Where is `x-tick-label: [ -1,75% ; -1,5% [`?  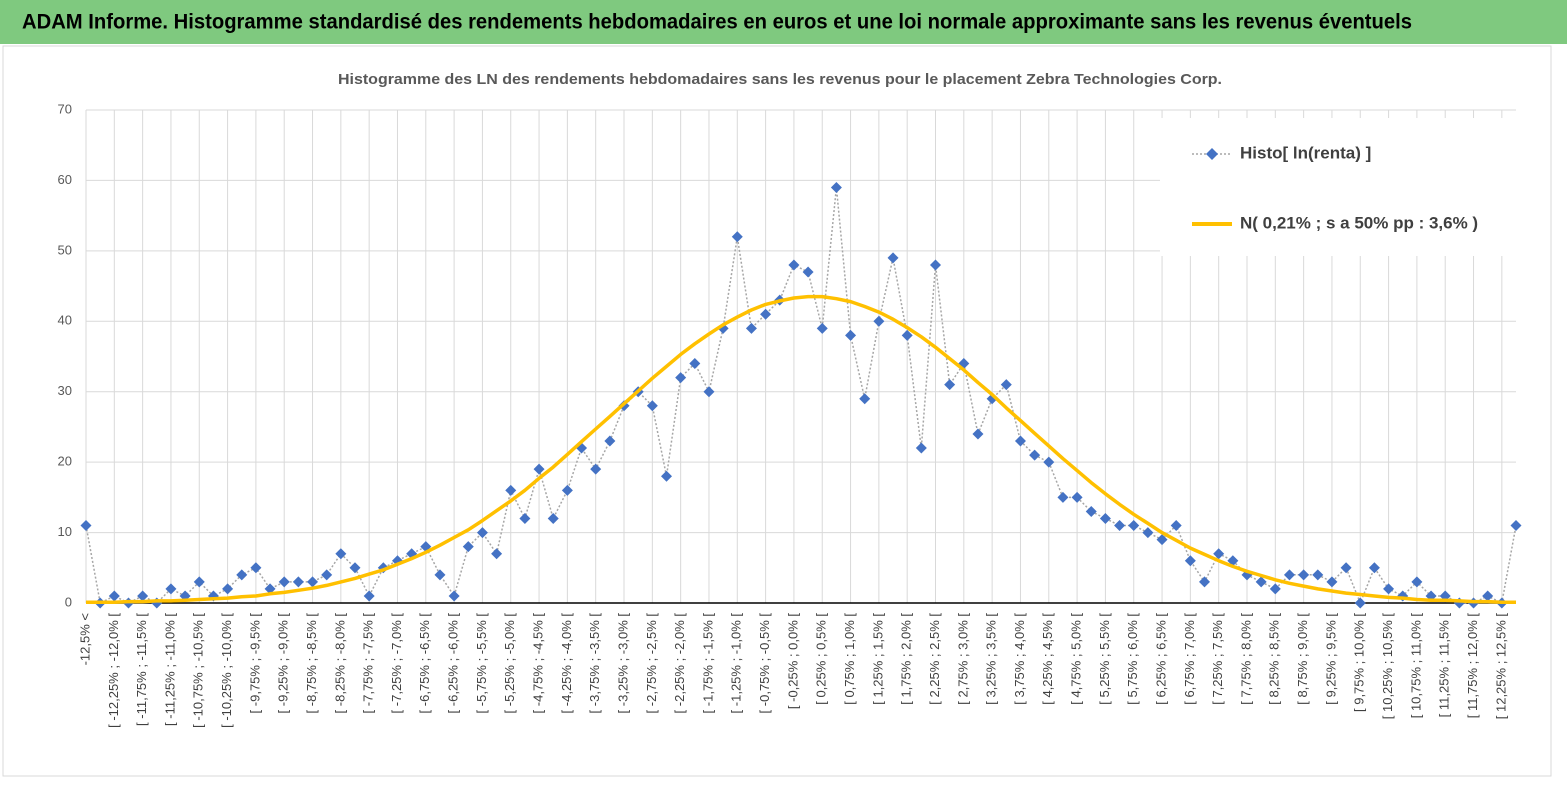 x-tick-label: [ -1,75% ; -1,5% [ is located at coordinates (707, 663).